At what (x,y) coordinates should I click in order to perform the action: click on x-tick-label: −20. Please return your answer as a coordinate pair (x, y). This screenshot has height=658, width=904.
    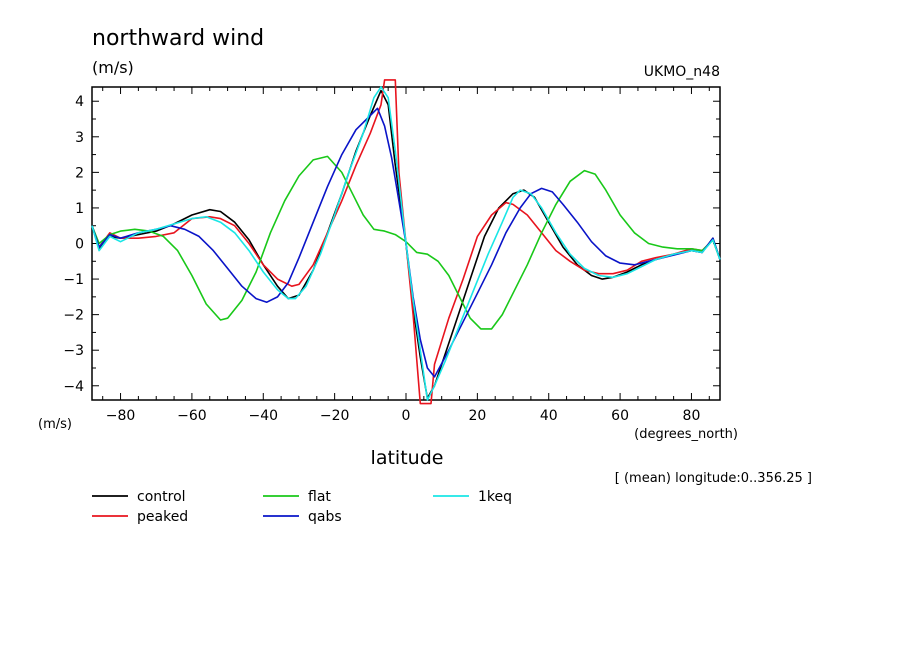
    Looking at the image, I should click on (335, 416).